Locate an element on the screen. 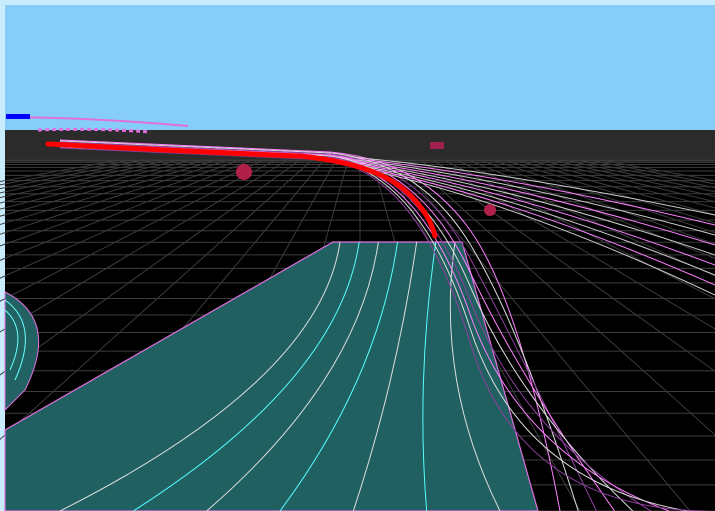  left-lane-area is located at coordinates (22, 351).